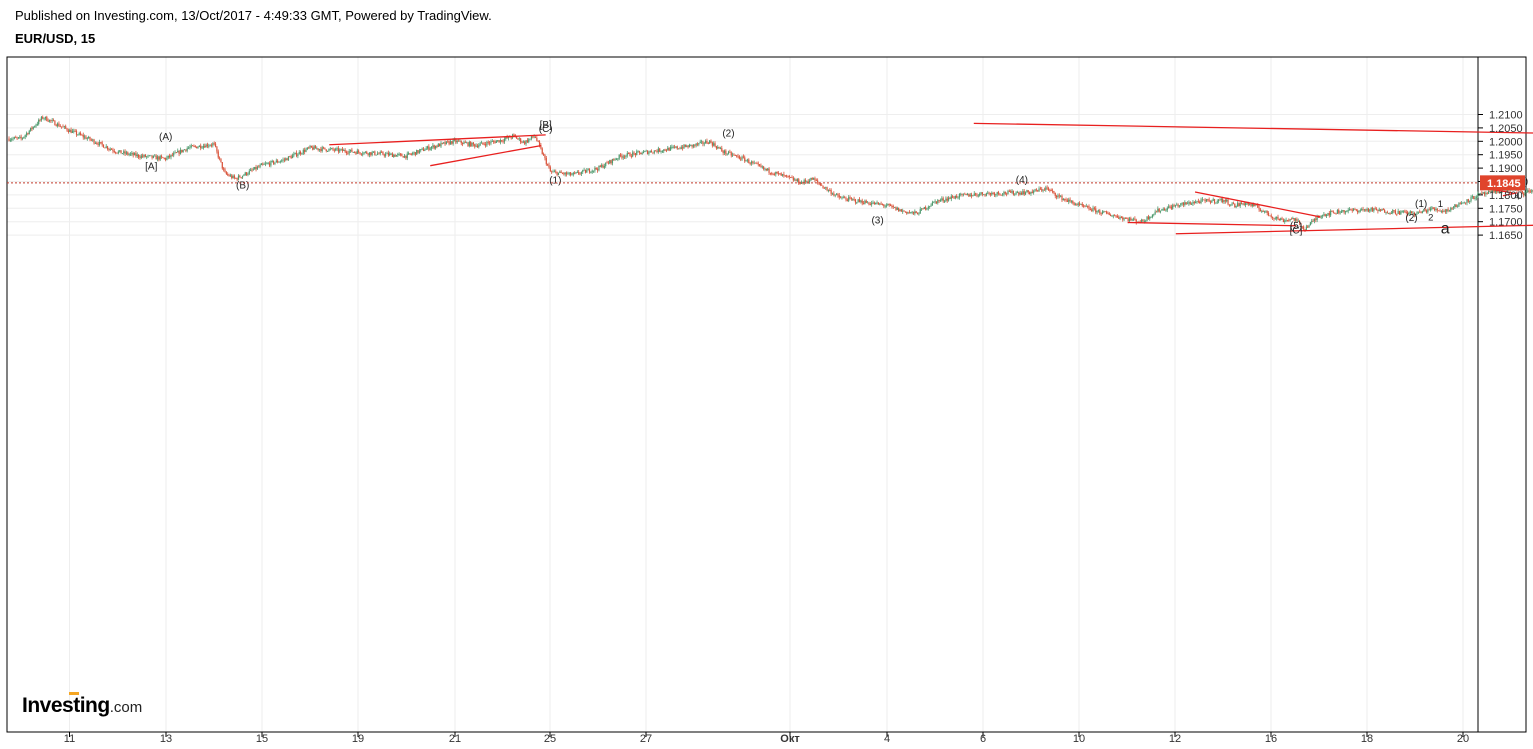 This screenshot has width=1533, height=749. Describe the element at coordinates (1421, 204) in the screenshot. I see `wave-label: (1)` at that location.